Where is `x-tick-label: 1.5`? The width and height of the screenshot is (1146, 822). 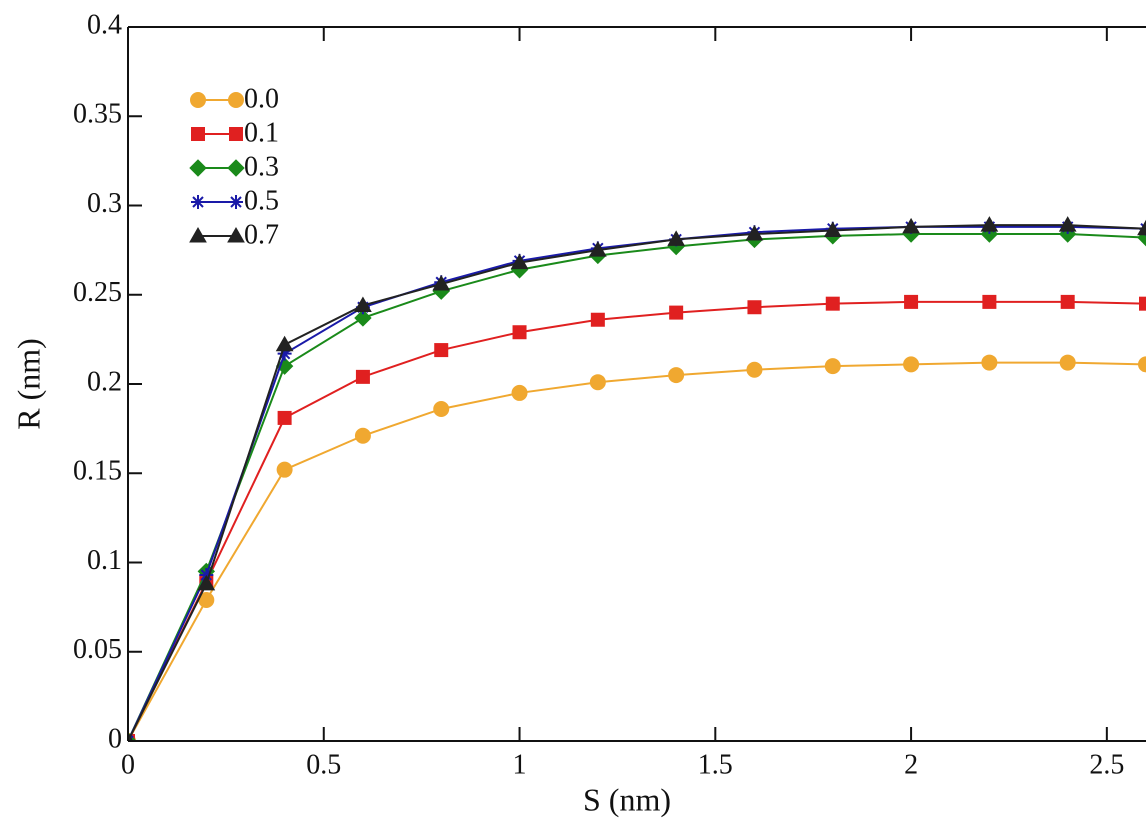
x-tick-label: 1.5 is located at coordinates (715, 764).